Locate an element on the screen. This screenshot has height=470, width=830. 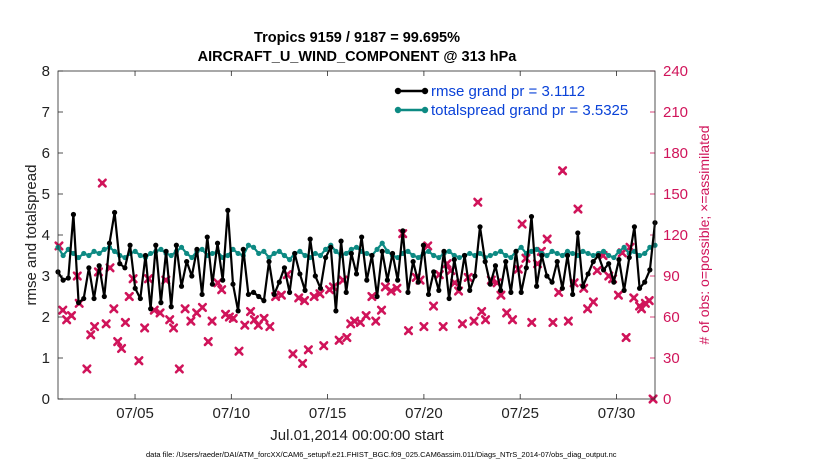
chart-subtitle: AIRCRAFT_U_WIND_COMPONENT @ 313 hPa is located at coordinates (358, 57).